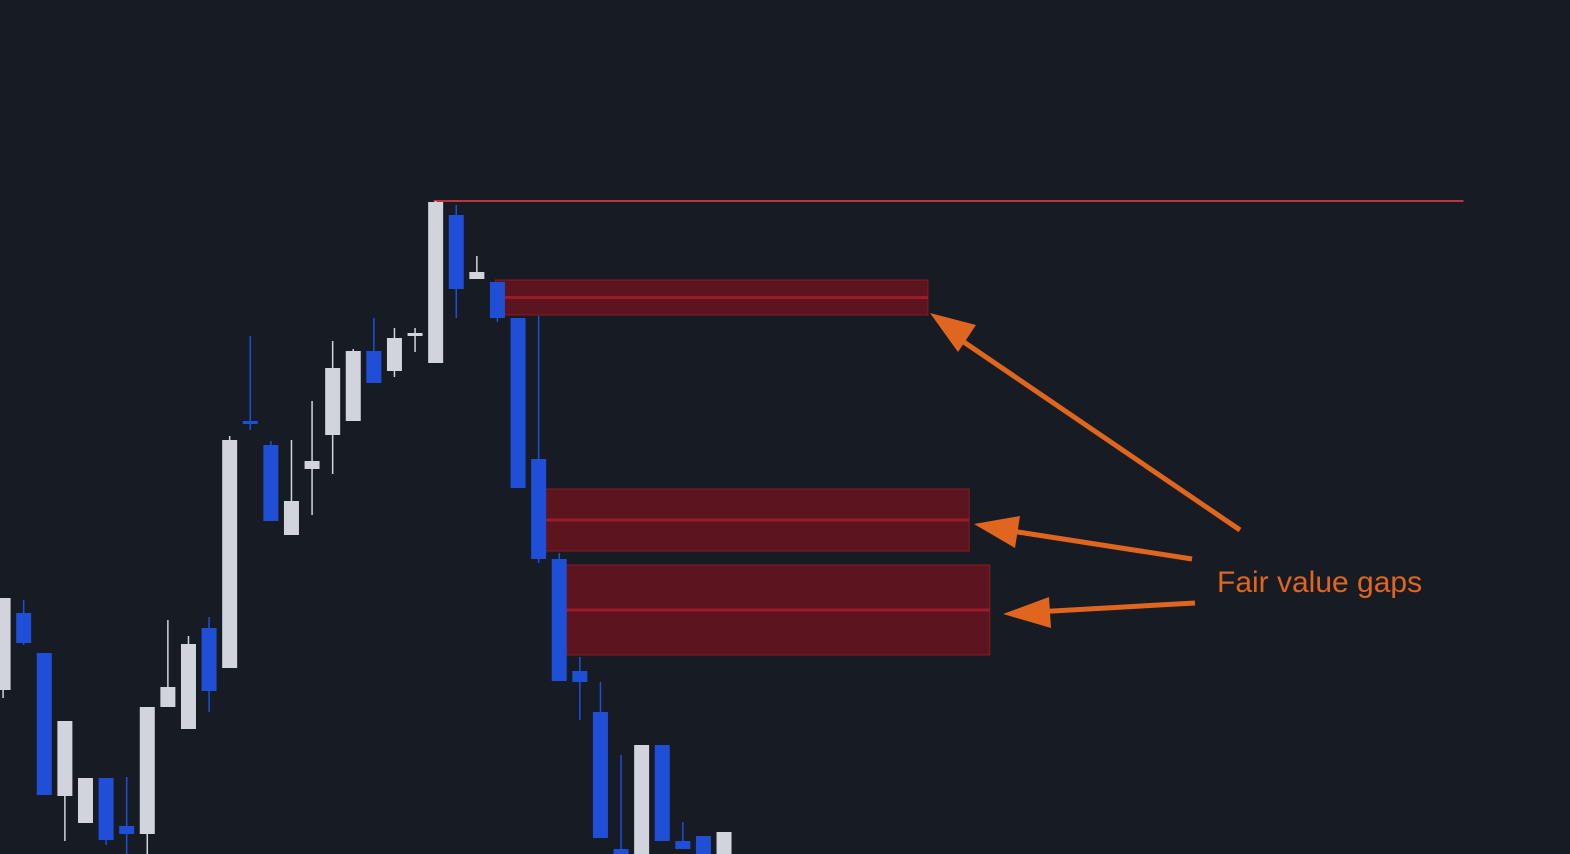 The image size is (1570, 854). I want to click on annotation: Fair value gaps, so click(1319, 582).